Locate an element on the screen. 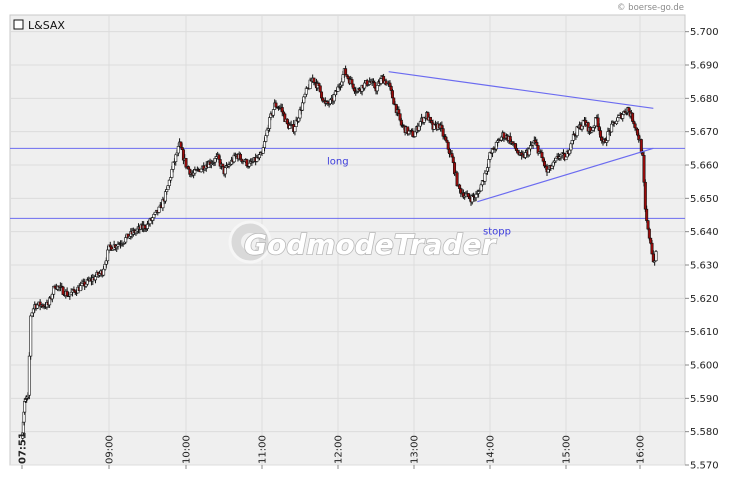 This screenshot has height=481, width=730. trendlines is located at coordinates (521, 137).